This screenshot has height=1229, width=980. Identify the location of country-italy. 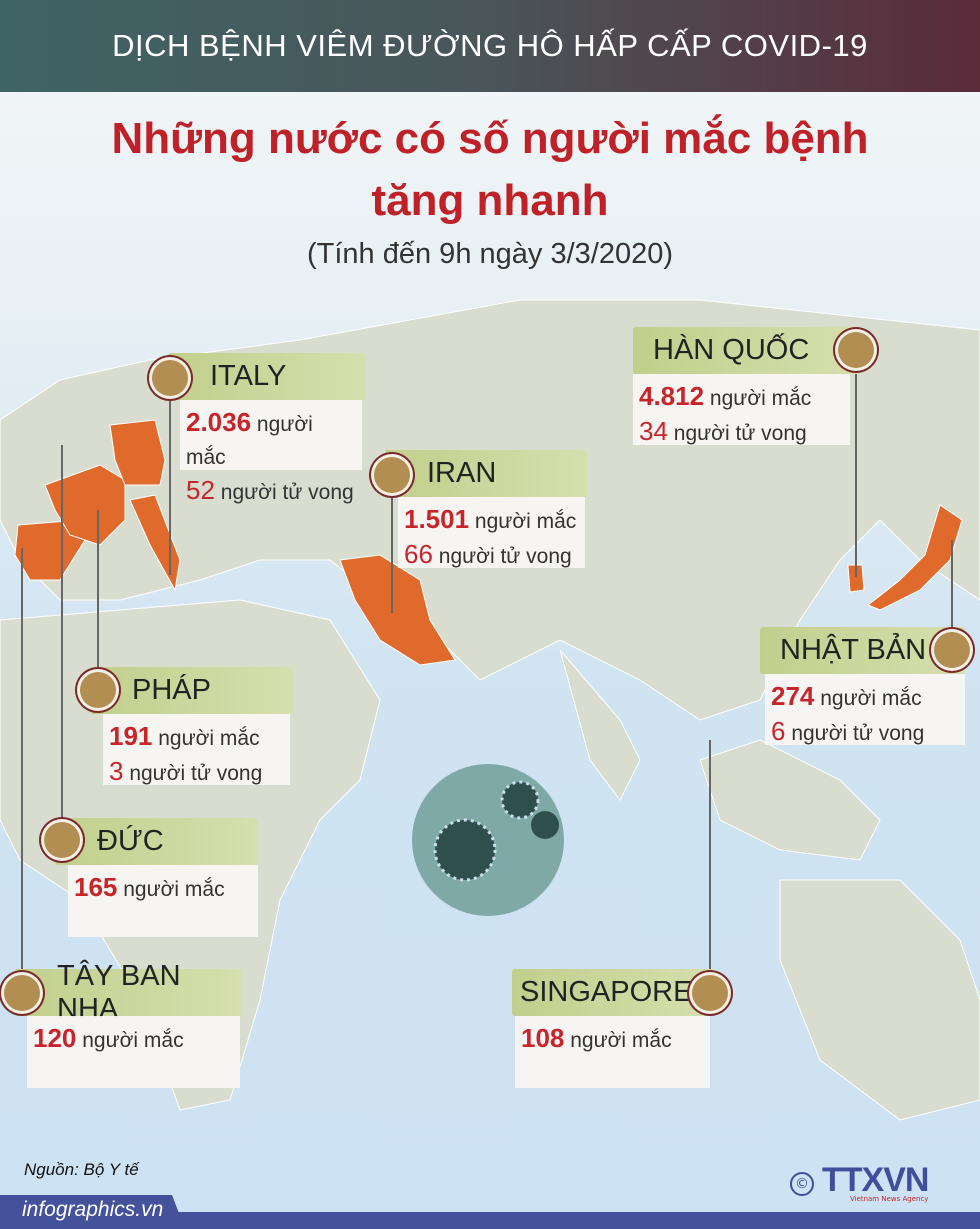
(155, 543).